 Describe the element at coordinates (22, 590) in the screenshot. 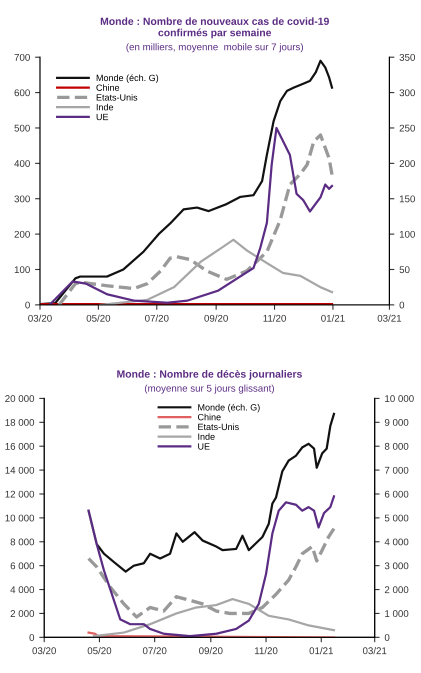

I see `y-tick-label: 4 000` at that location.